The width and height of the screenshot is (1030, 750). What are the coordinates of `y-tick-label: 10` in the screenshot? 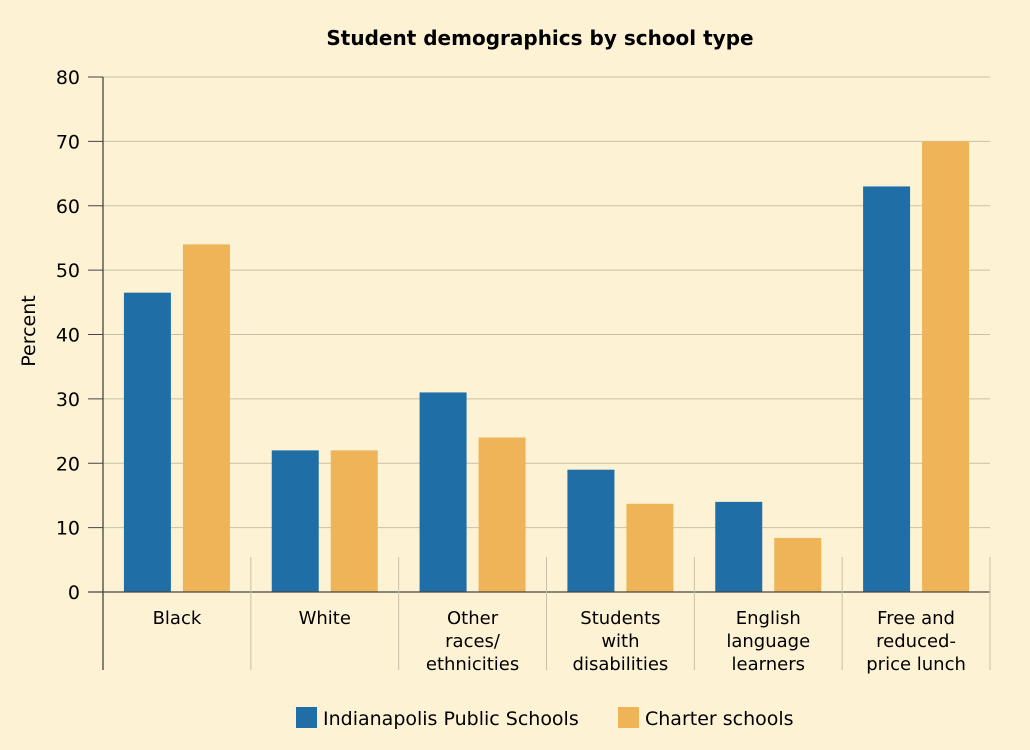 It's located at (68, 529).